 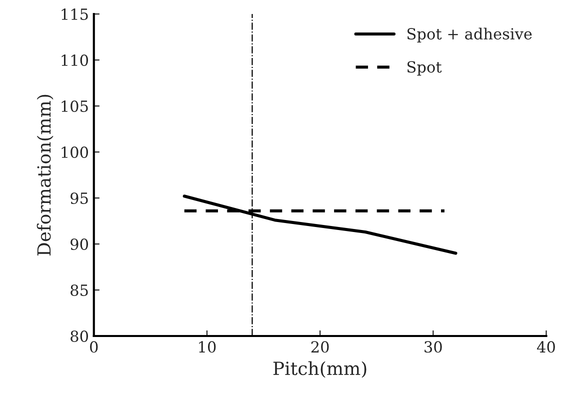 What do you see at coordinates (545, 347) in the screenshot?
I see `x-tick-label: 40` at bounding box center [545, 347].